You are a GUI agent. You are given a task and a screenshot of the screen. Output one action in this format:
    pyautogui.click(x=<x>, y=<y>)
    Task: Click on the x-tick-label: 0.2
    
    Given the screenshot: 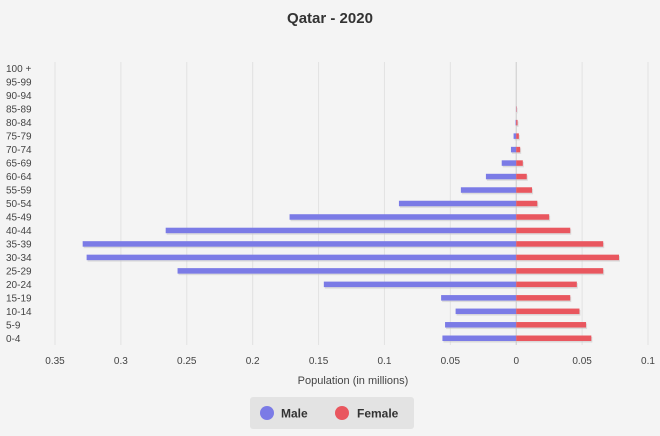 What is the action you would take?
    pyautogui.click(x=253, y=361)
    